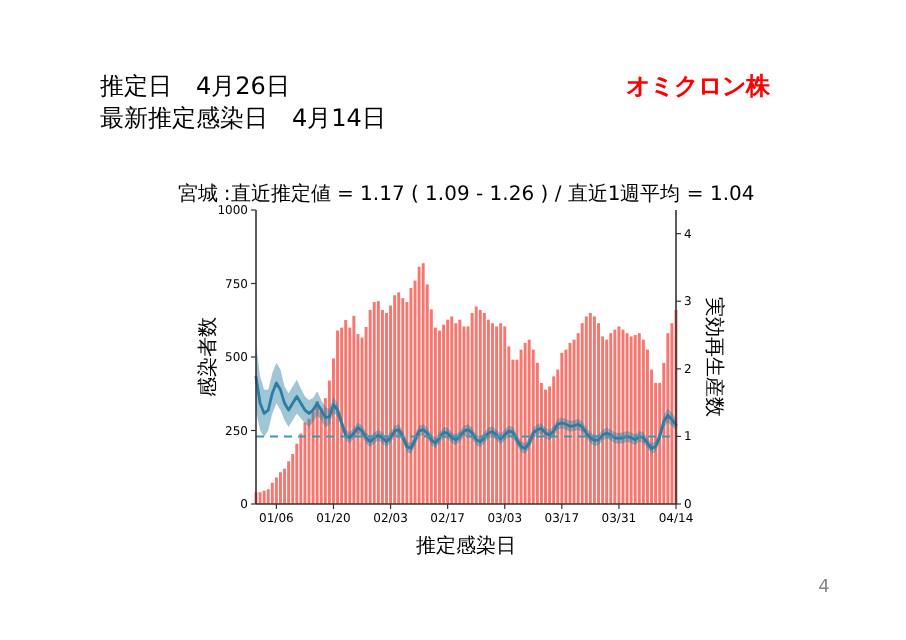 The width and height of the screenshot is (906, 640). What do you see at coordinates (243, 118) in the screenshot?
I see `text: 最新推定感染日 4月14日` at bounding box center [243, 118].